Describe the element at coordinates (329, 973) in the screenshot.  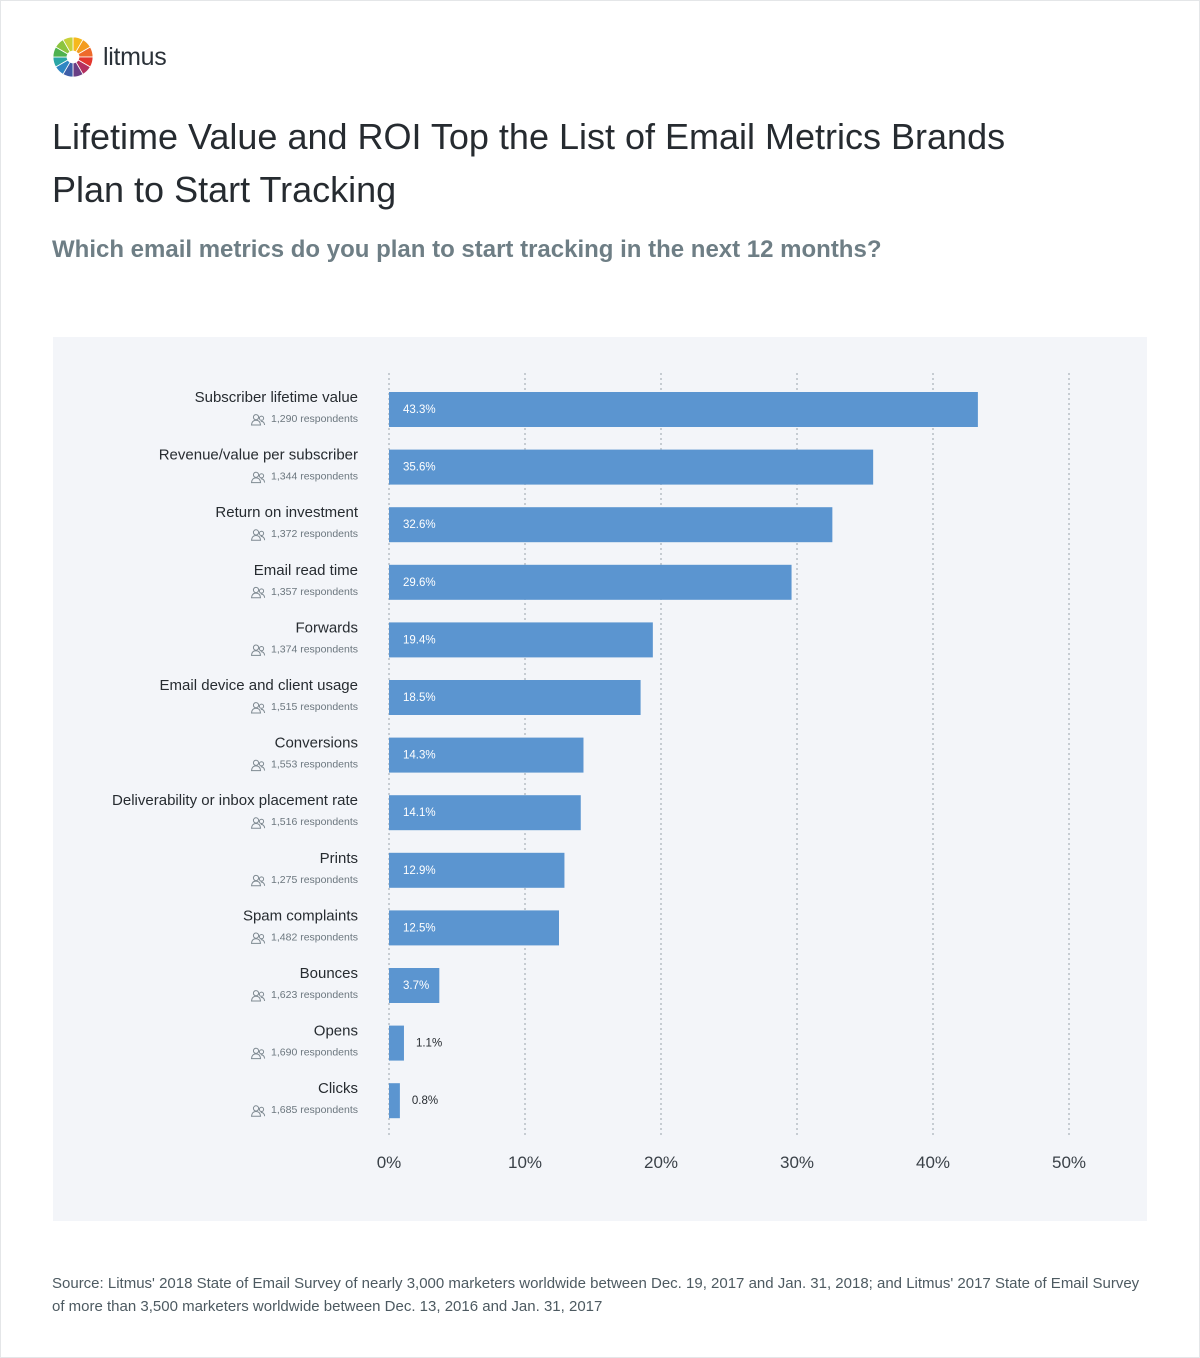
I see `category-label: Bounces` at that location.